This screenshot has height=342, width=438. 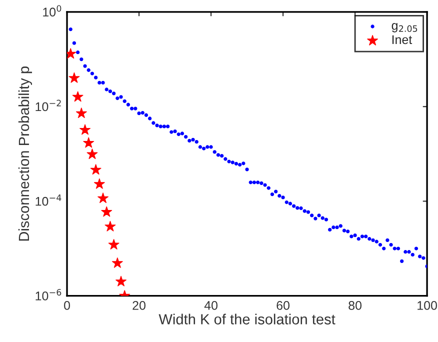 I want to click on x-tick-label: 40, so click(x=211, y=305).